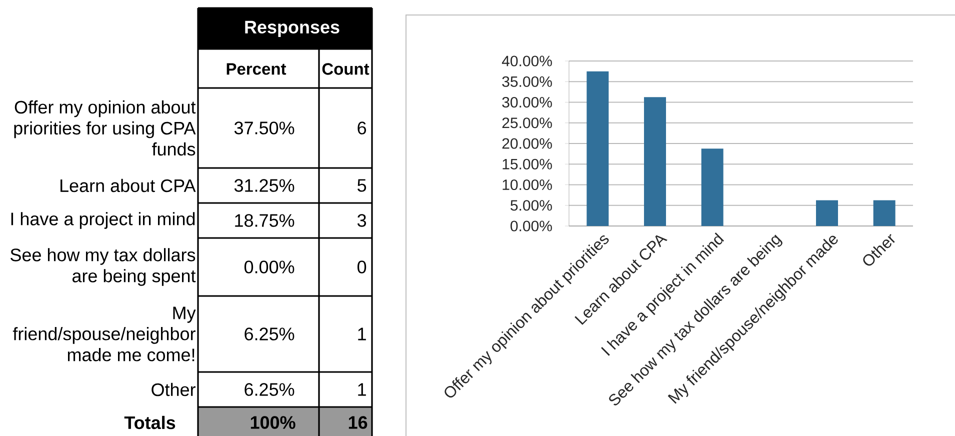 Image resolution: width=955 pixels, height=436 pixels. What do you see at coordinates (527, 164) in the screenshot?
I see `y-tick-label: 15.00%` at bounding box center [527, 164].